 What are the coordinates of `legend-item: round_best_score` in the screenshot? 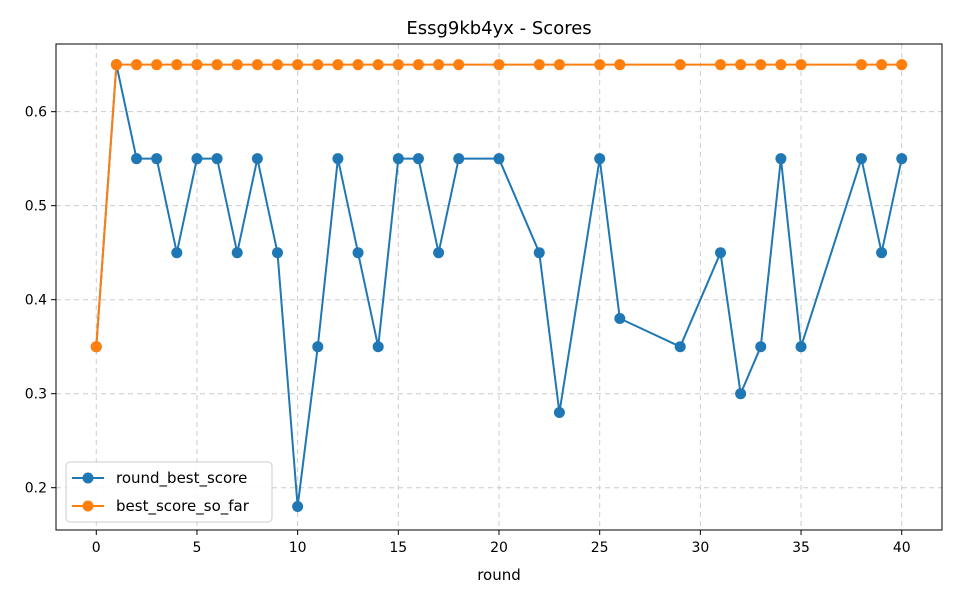 It's located at (159, 478).